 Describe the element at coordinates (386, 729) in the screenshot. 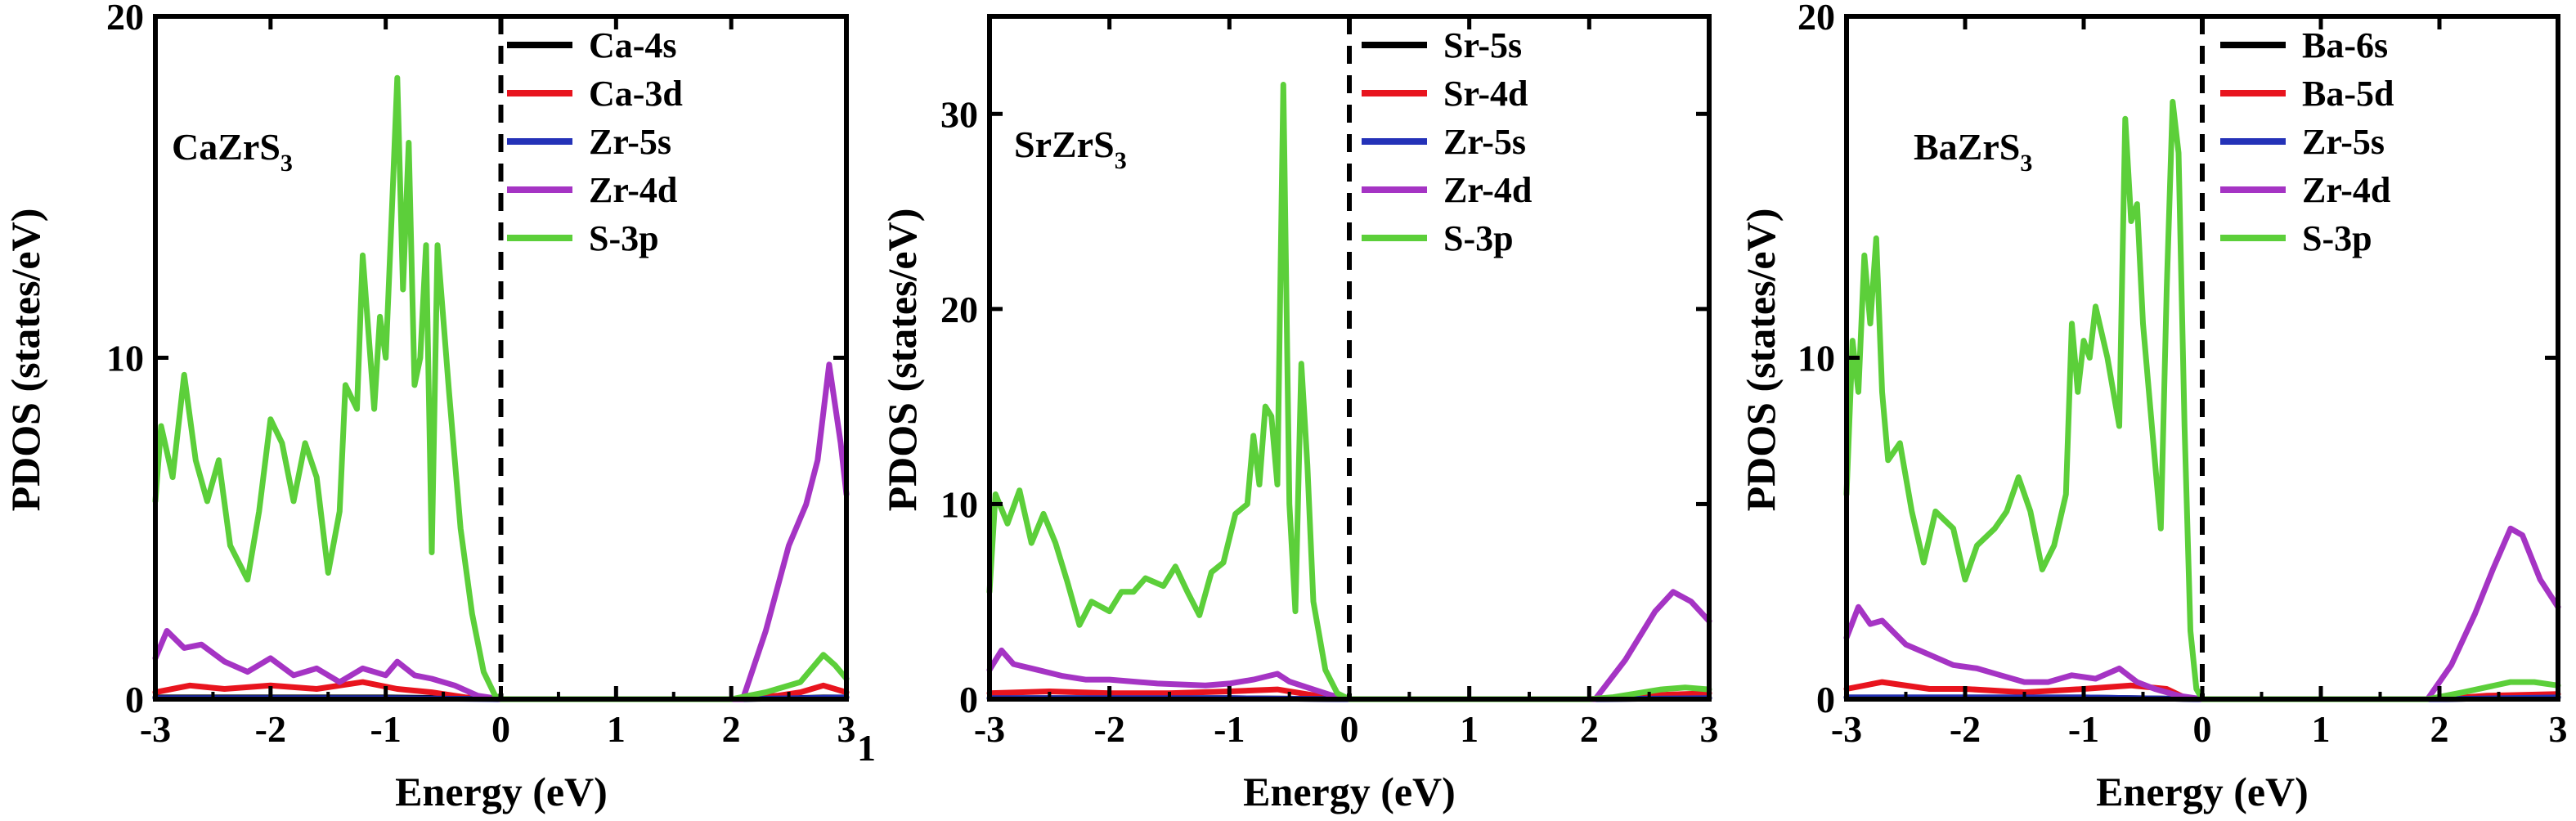

I see `panel-cazrs3-xtick-label: -1` at that location.